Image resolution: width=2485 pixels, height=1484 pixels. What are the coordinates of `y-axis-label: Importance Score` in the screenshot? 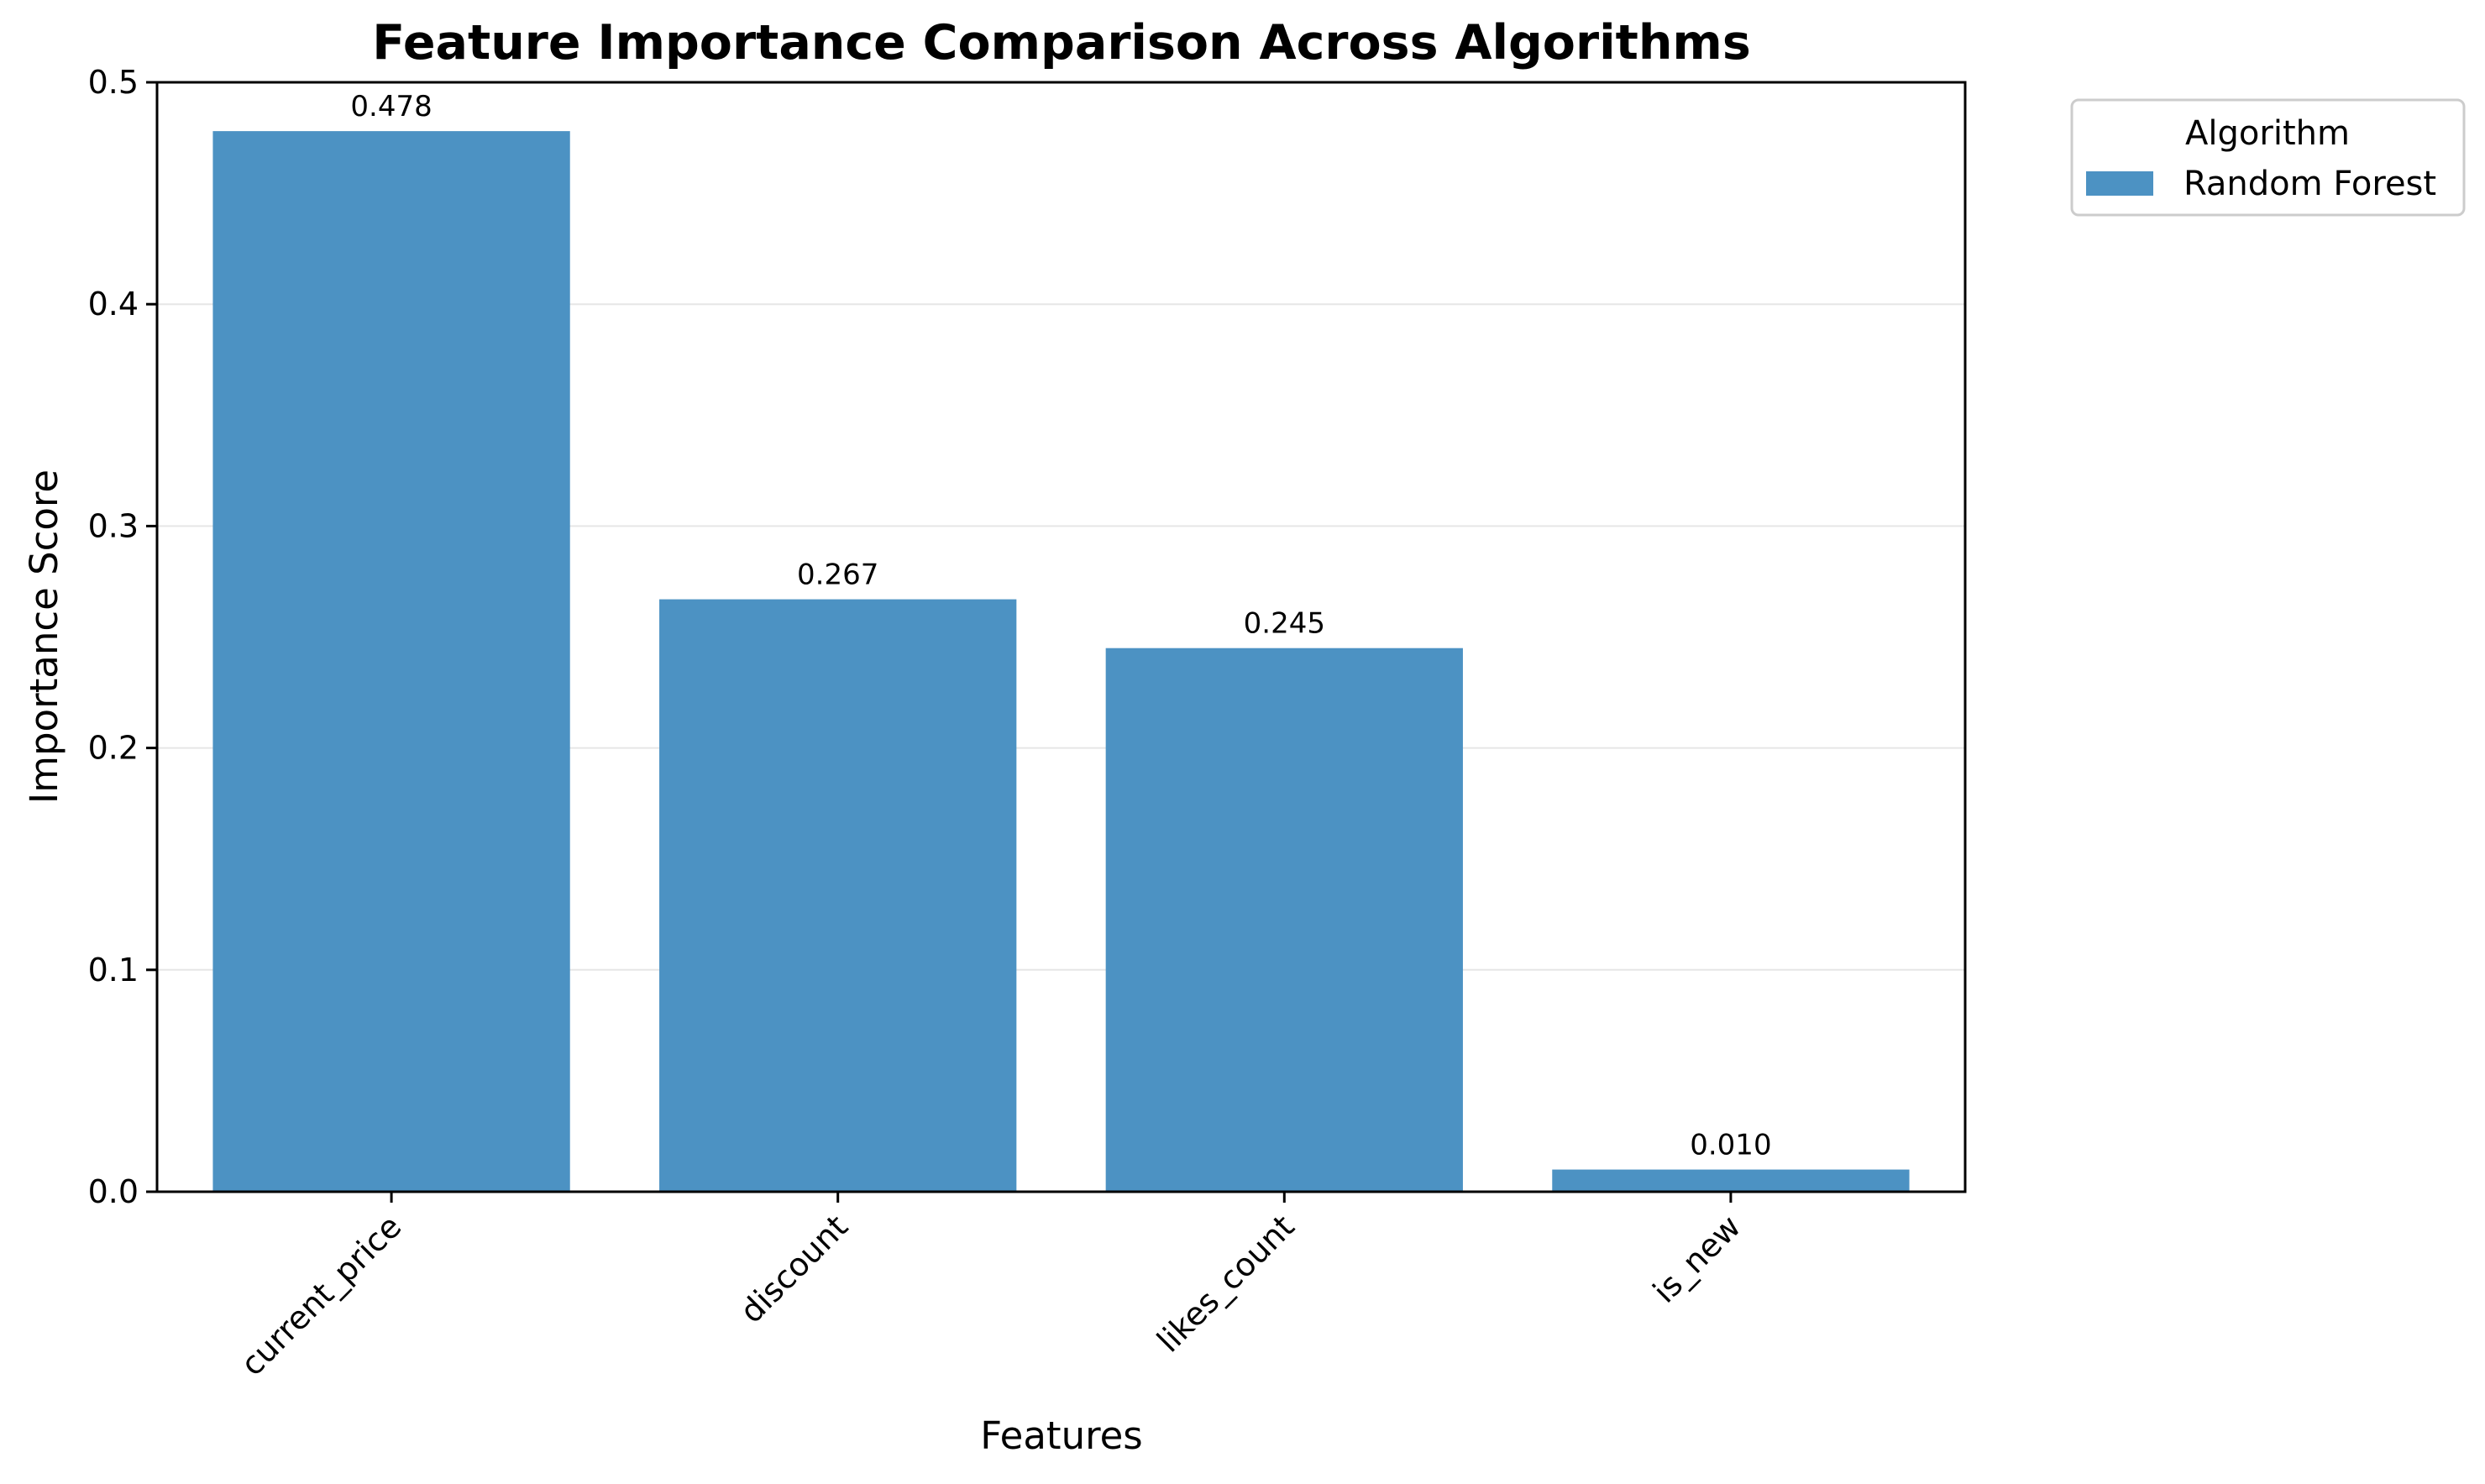 It's located at (44, 636).